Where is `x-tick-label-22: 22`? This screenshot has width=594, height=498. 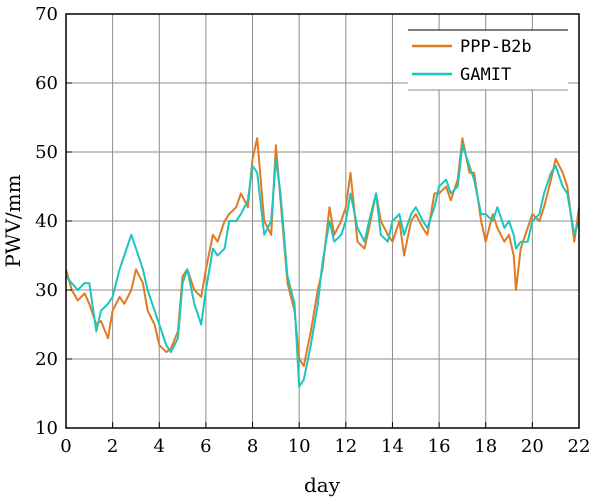
x-tick-label-22: 22 is located at coordinates (579, 446).